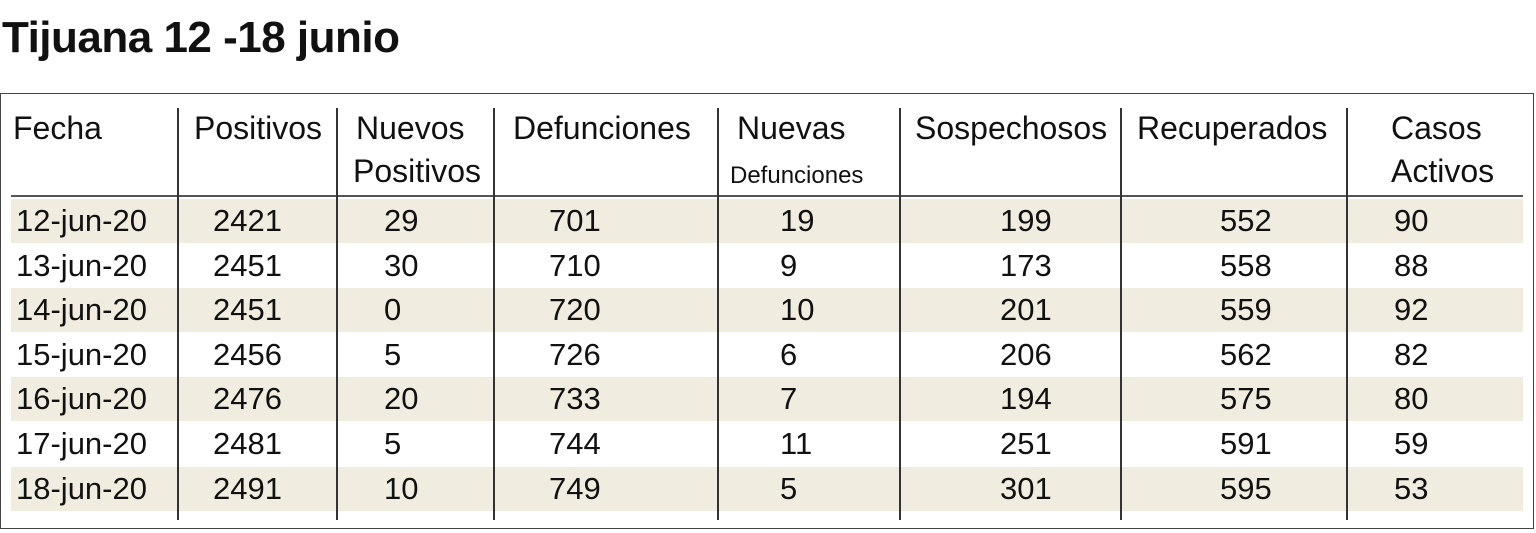 This screenshot has height=533, width=1536. I want to click on cell-sospechosos: 201, so click(1026, 310).